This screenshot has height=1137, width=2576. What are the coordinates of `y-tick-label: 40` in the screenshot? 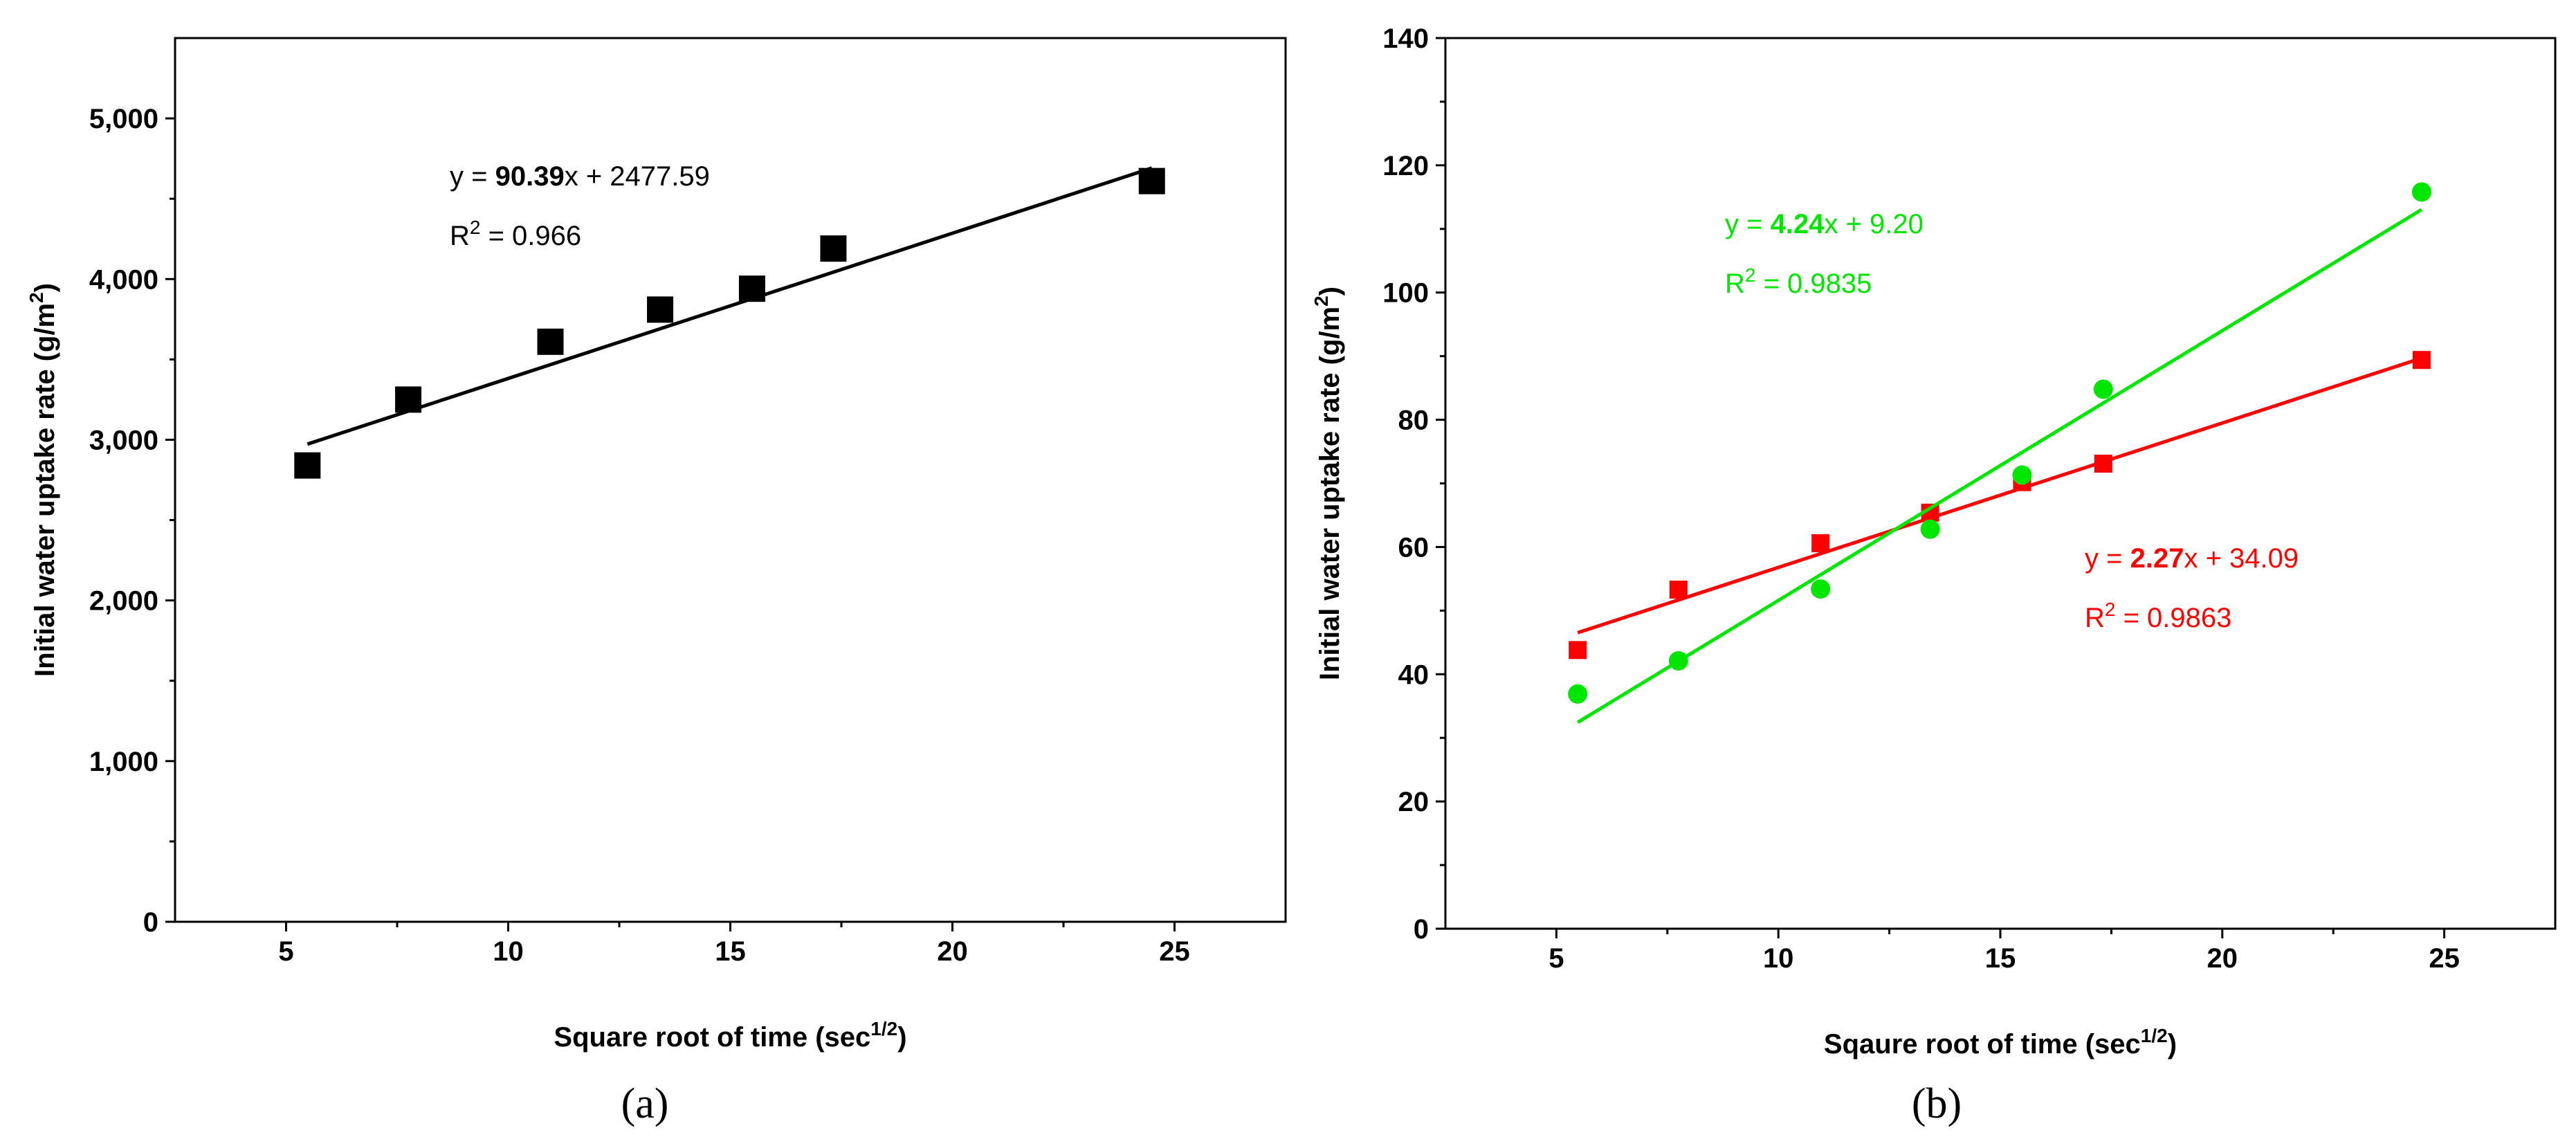 It's located at (1413, 675).